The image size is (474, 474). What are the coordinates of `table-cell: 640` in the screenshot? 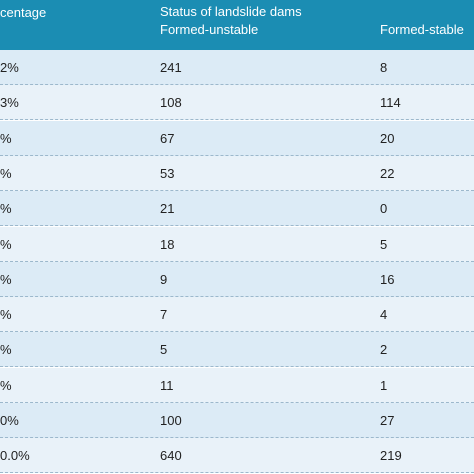 It's located at (171, 456).